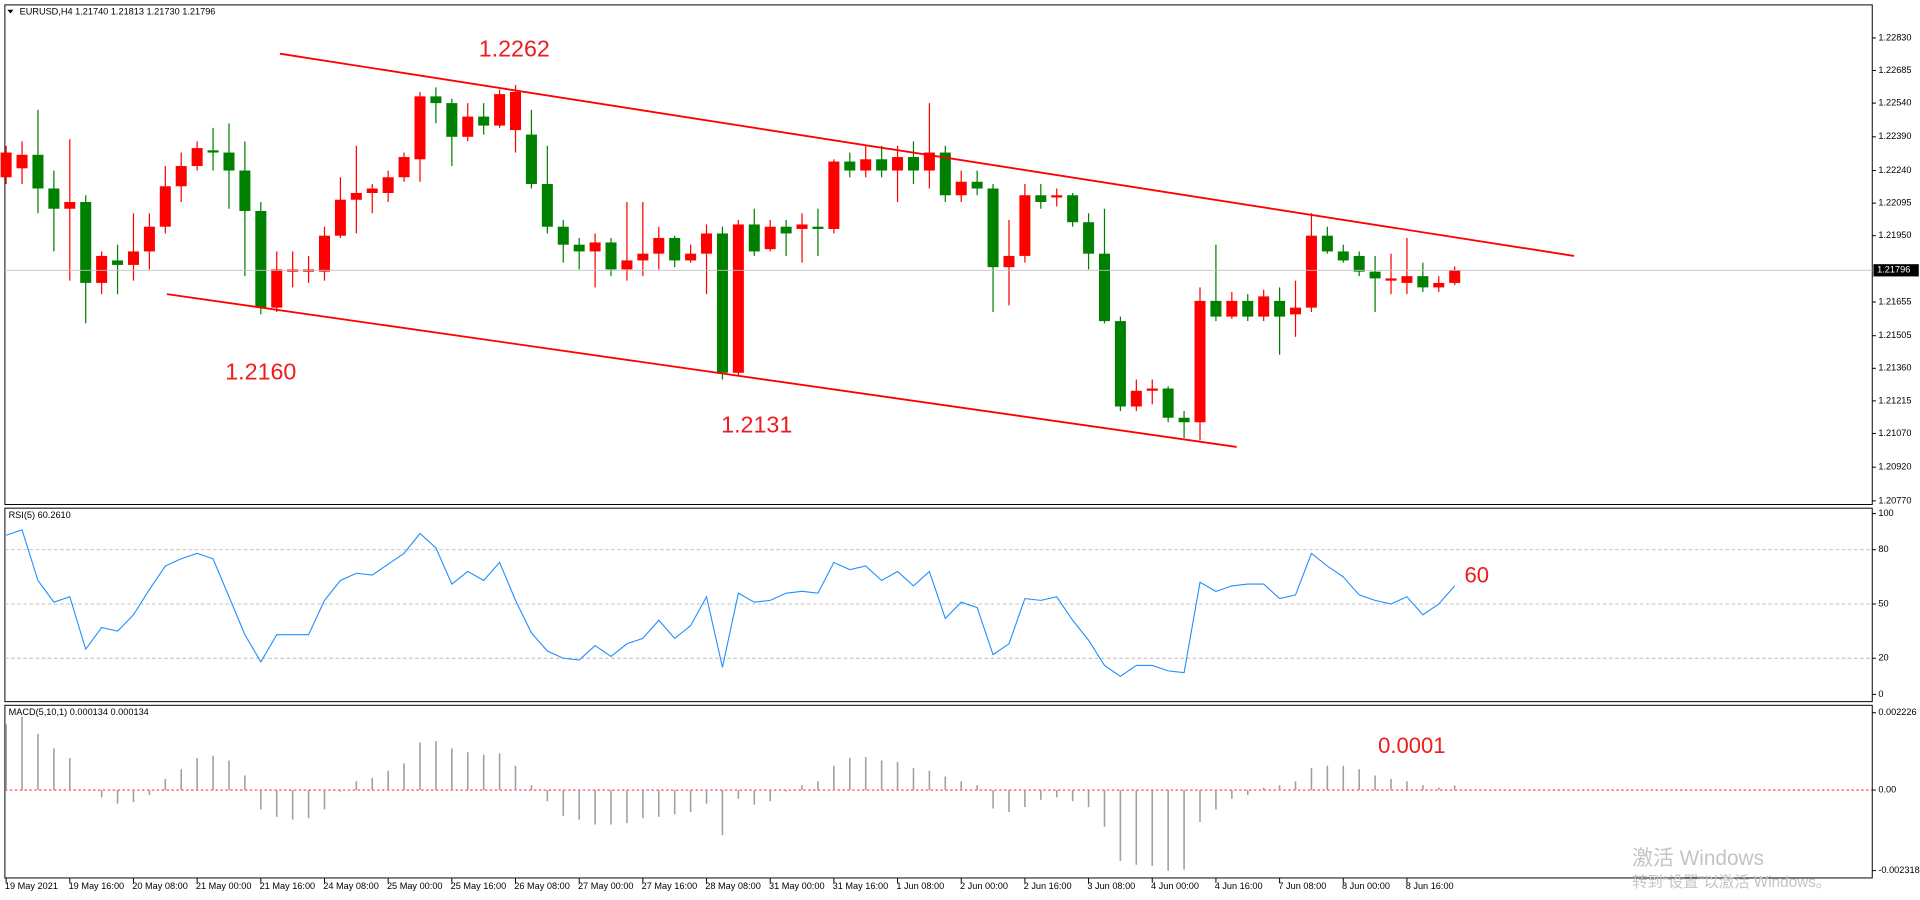  Describe the element at coordinates (1885, 513) in the screenshot. I see `y-tick-label: 100` at that location.